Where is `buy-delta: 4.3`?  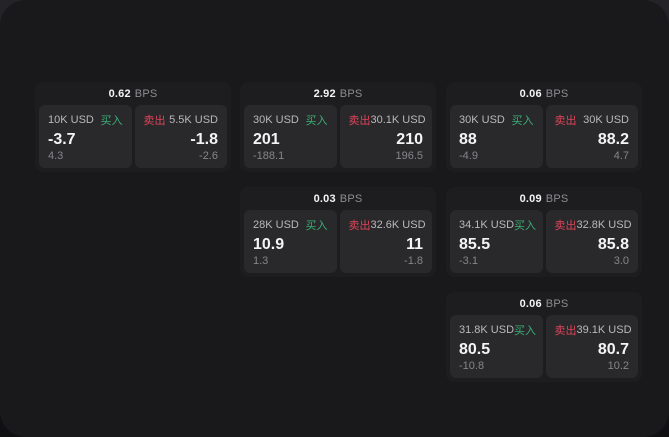 buy-delta: 4.3 is located at coordinates (56, 156).